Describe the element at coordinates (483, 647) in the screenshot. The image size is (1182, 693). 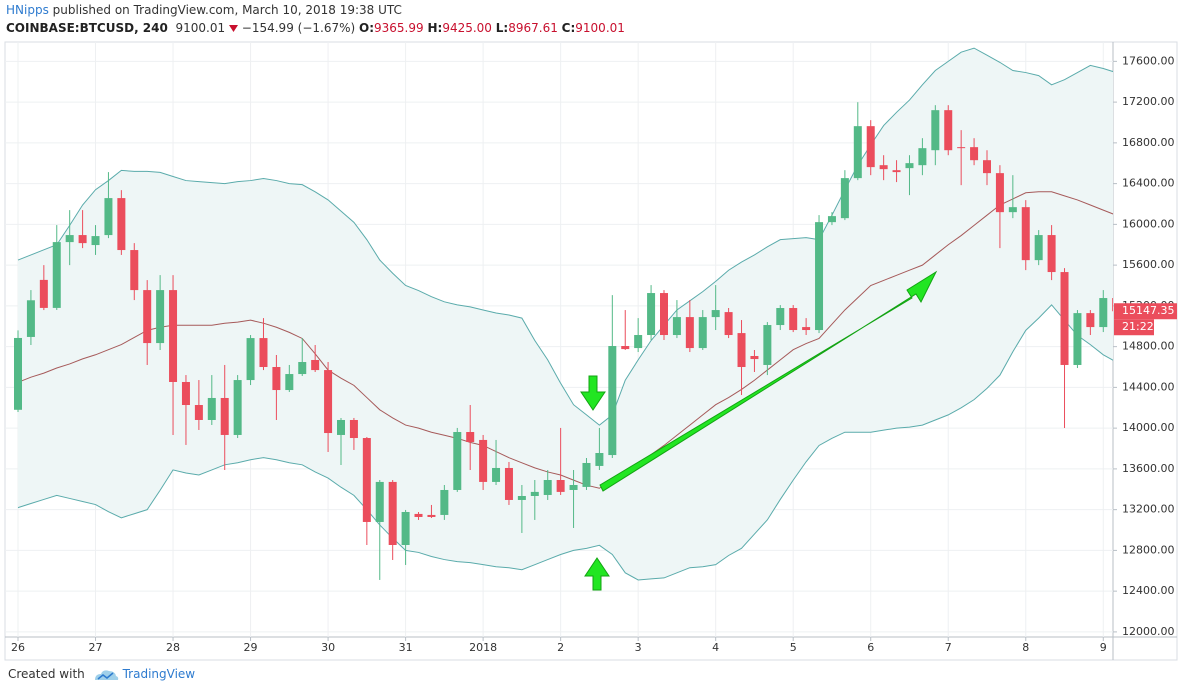
I see `x-tick-label: 2018` at that location.